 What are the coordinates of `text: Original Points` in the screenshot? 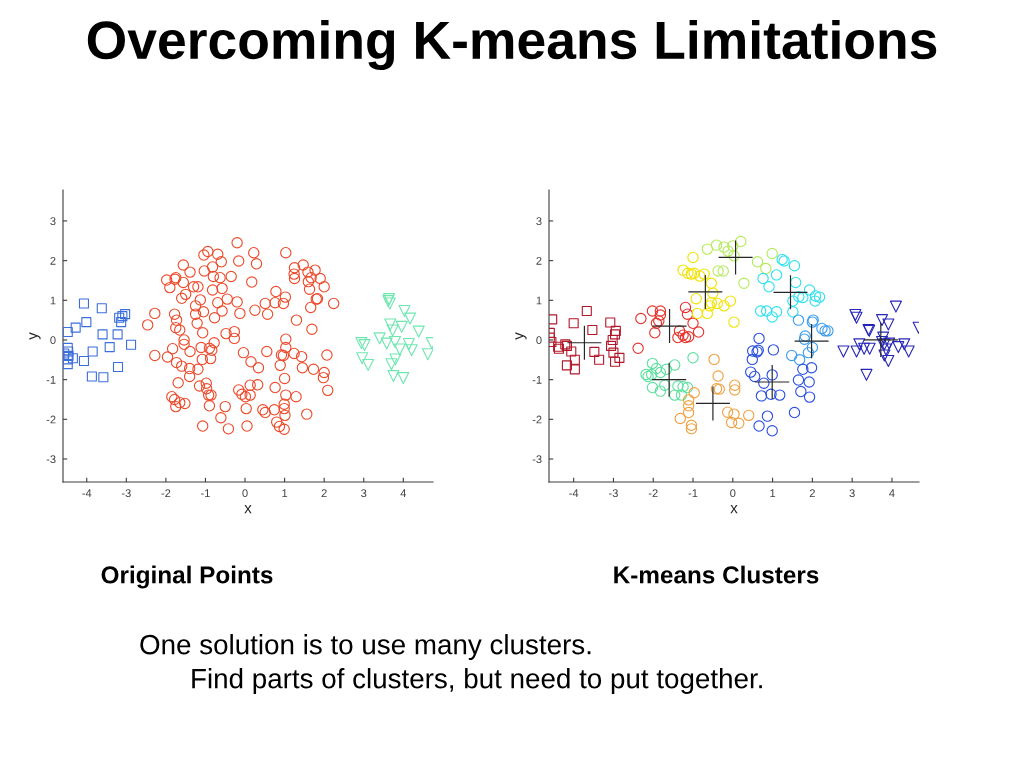 It's located at (187, 577).